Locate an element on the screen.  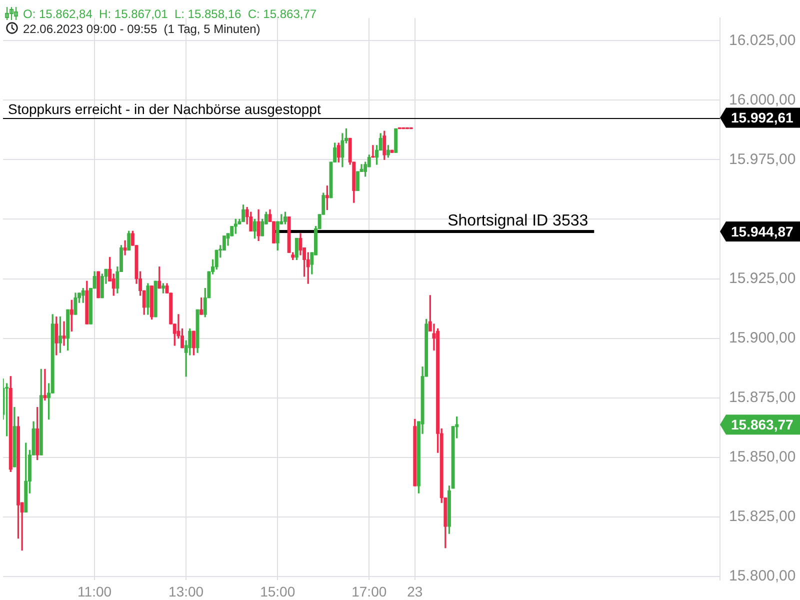
ref-line-label: 15.992,61 is located at coordinates (762, 118).